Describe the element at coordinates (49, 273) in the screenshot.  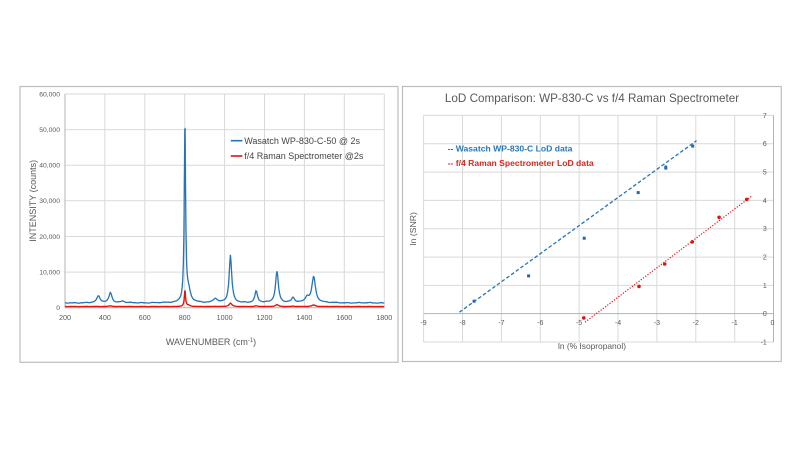
I see `svg-text: 10,000` at that location.